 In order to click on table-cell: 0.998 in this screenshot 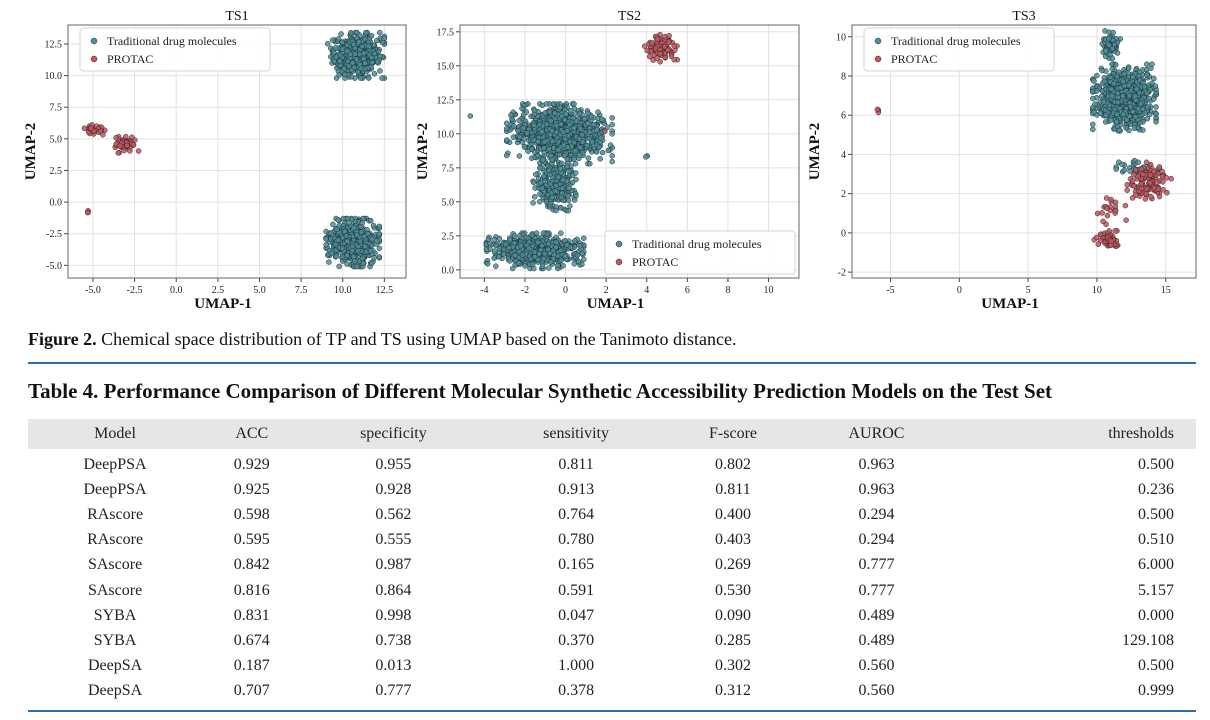, I will do `click(393, 615)`.